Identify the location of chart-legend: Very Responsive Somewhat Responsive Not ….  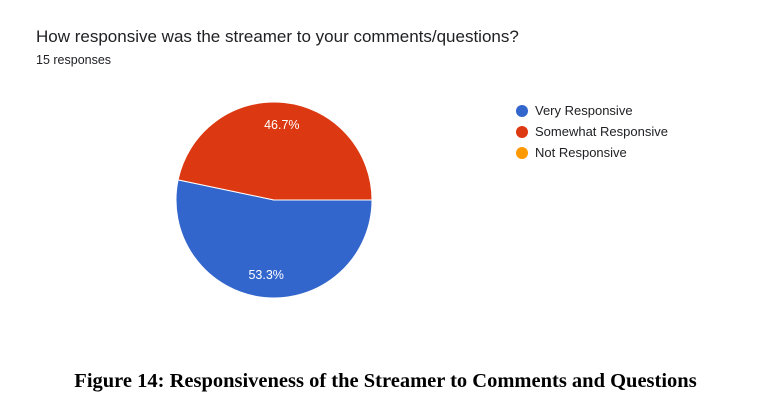
(592, 131).